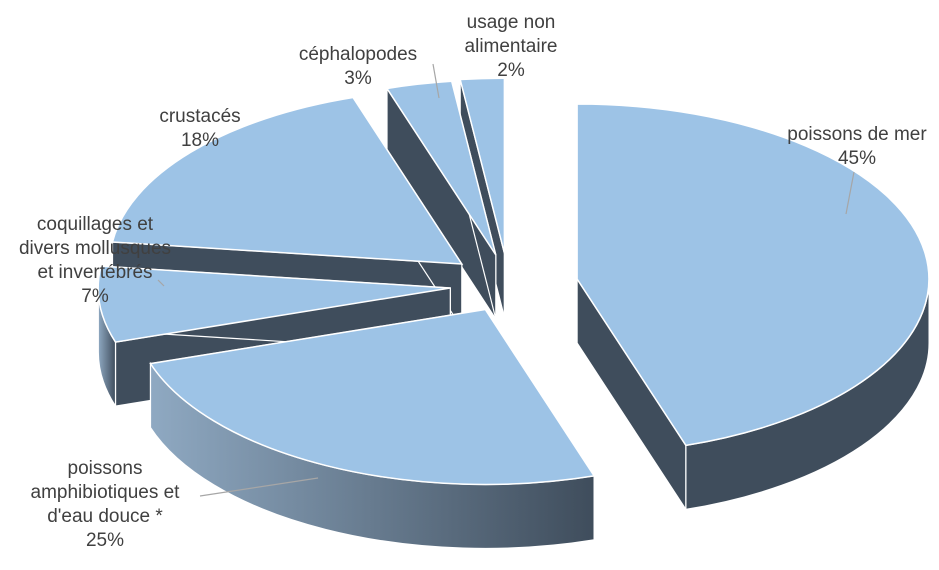  Describe the element at coordinates (857, 146) in the screenshot. I see `slice-label: poissons de mer 45%` at that location.